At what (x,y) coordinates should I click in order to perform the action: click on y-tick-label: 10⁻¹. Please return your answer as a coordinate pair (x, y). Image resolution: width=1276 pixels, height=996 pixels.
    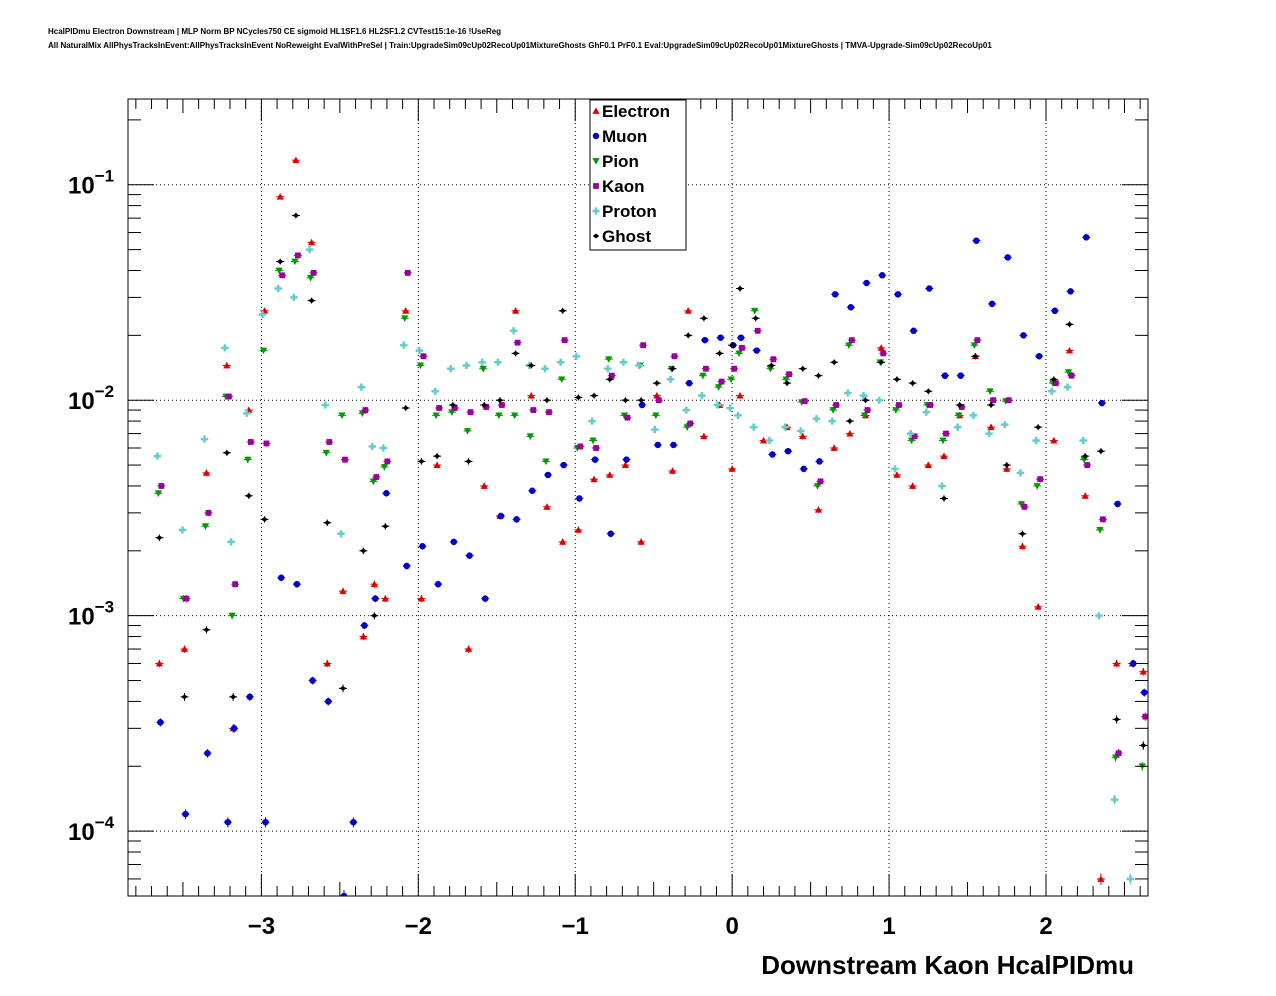
    Looking at the image, I should click on (91, 183).